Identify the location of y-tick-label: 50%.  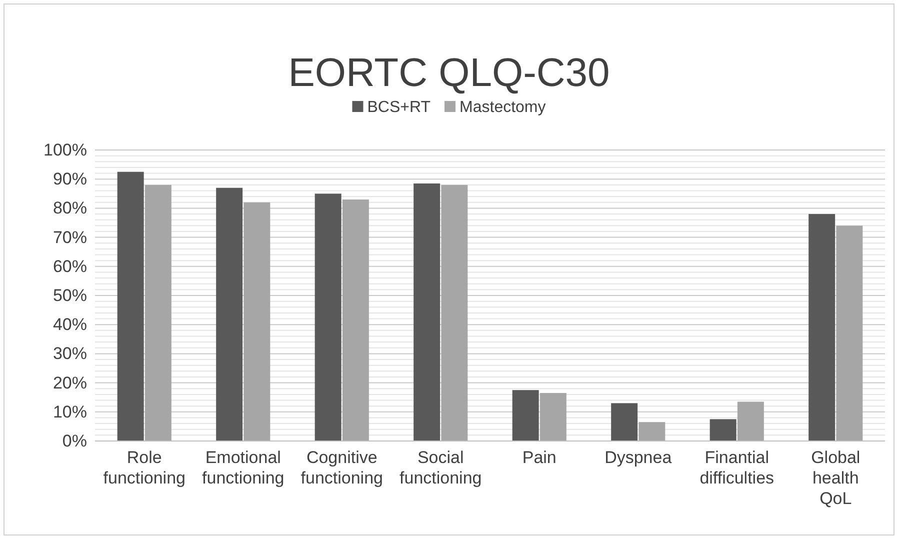
(69, 295).